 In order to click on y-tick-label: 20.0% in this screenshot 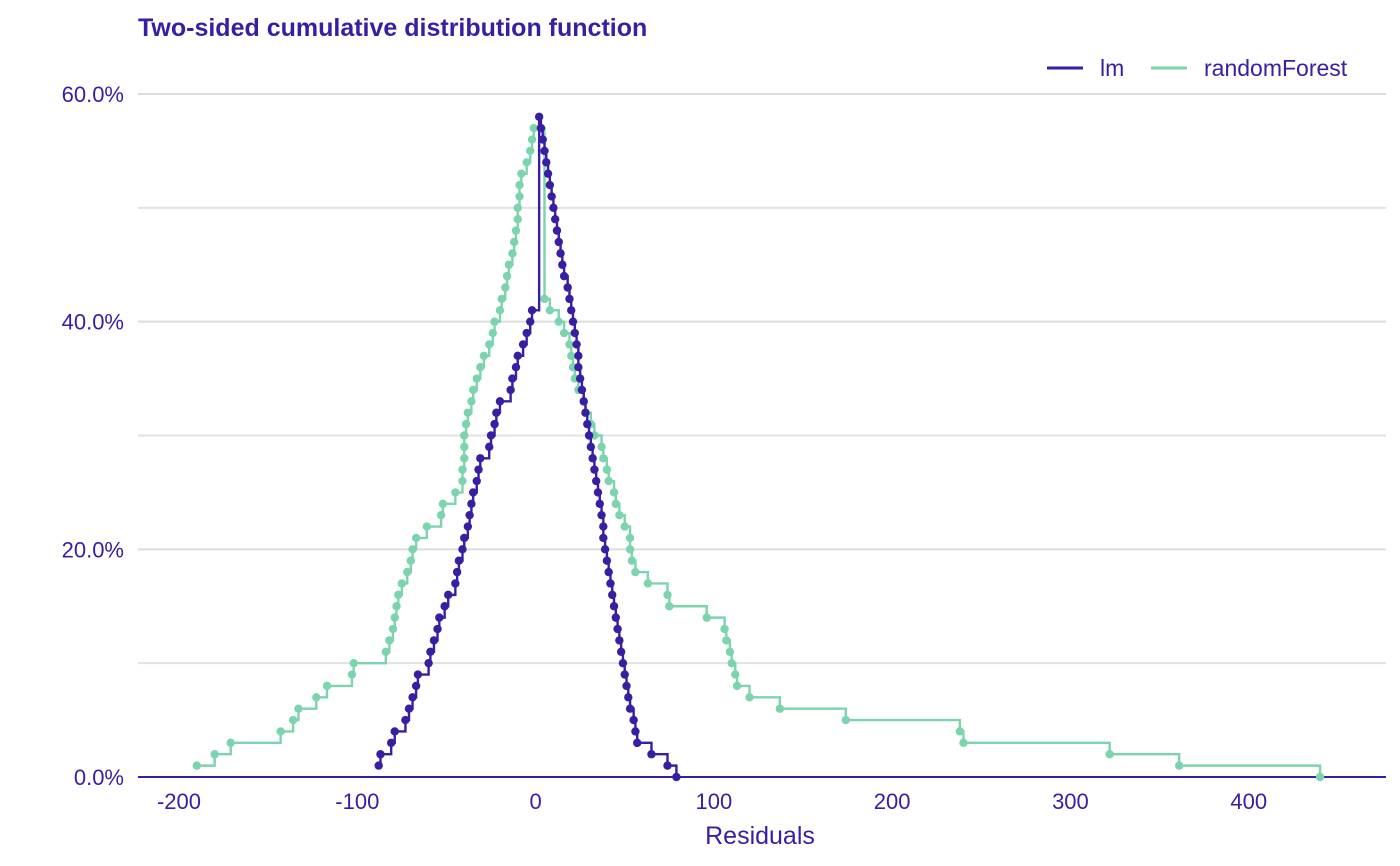, I will do `click(93, 549)`.